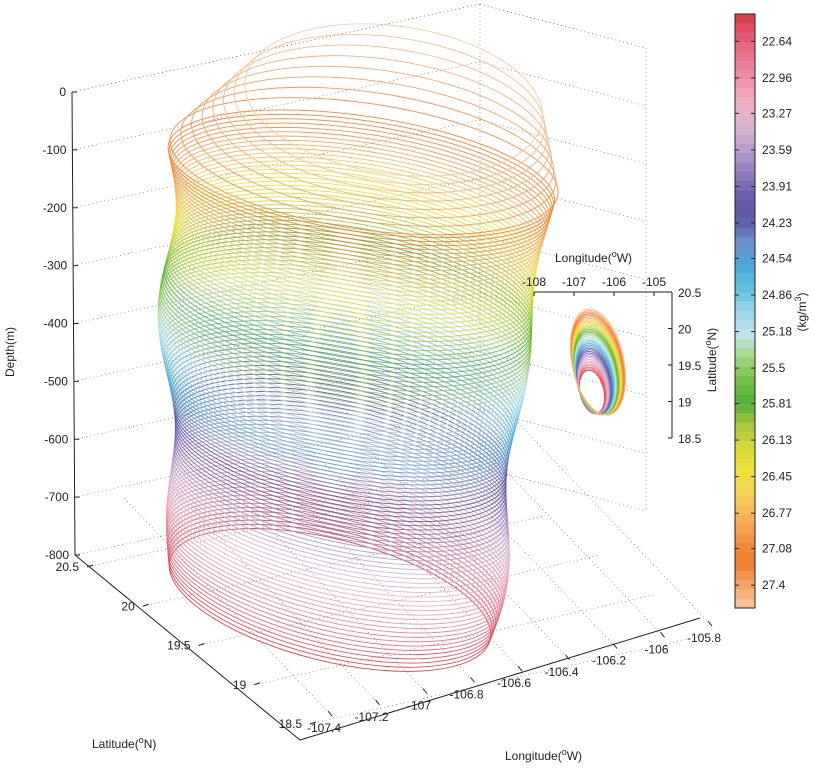  What do you see at coordinates (777, 549) in the screenshot?
I see `colorbar-tick-label: 27.08` at bounding box center [777, 549].